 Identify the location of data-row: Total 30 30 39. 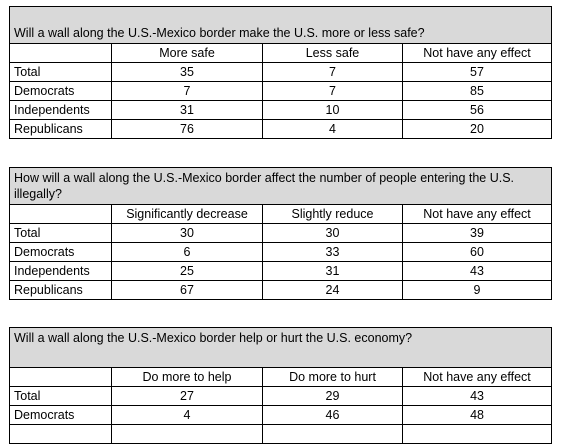
(281, 233).